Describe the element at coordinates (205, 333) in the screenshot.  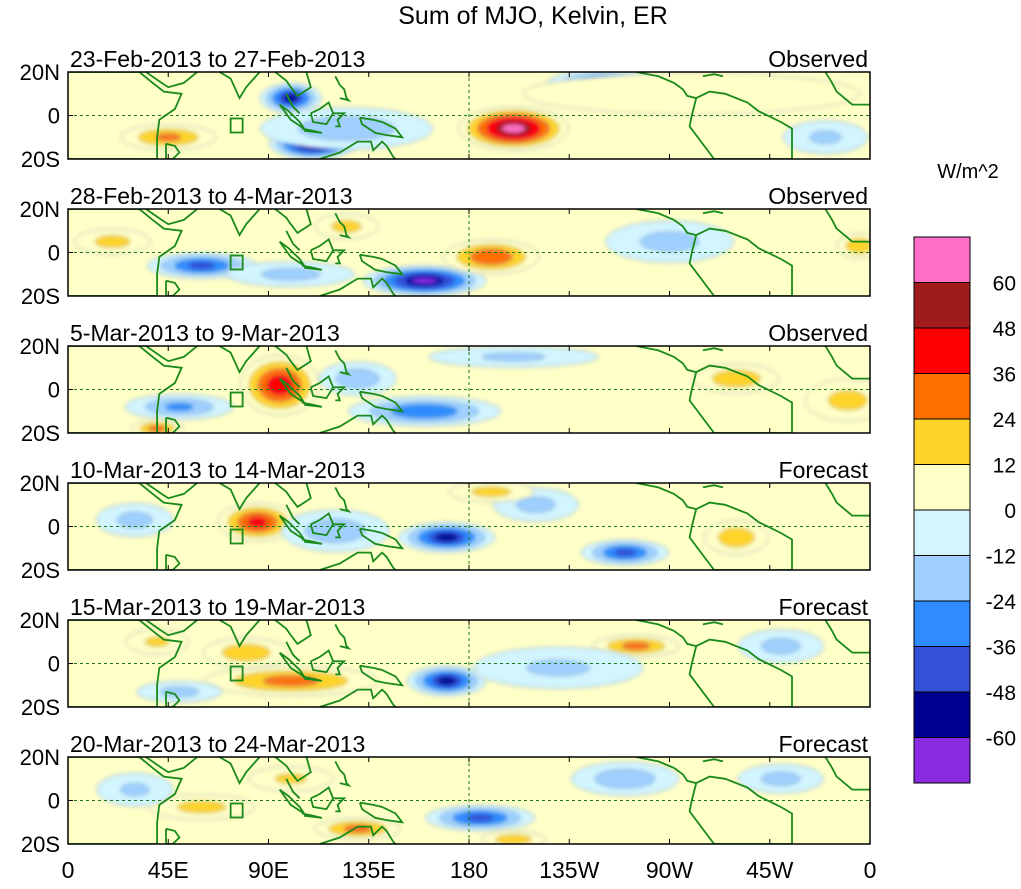
I see `panel-date-label: 5-Mar-2013 to 9-Mar-2013` at that location.